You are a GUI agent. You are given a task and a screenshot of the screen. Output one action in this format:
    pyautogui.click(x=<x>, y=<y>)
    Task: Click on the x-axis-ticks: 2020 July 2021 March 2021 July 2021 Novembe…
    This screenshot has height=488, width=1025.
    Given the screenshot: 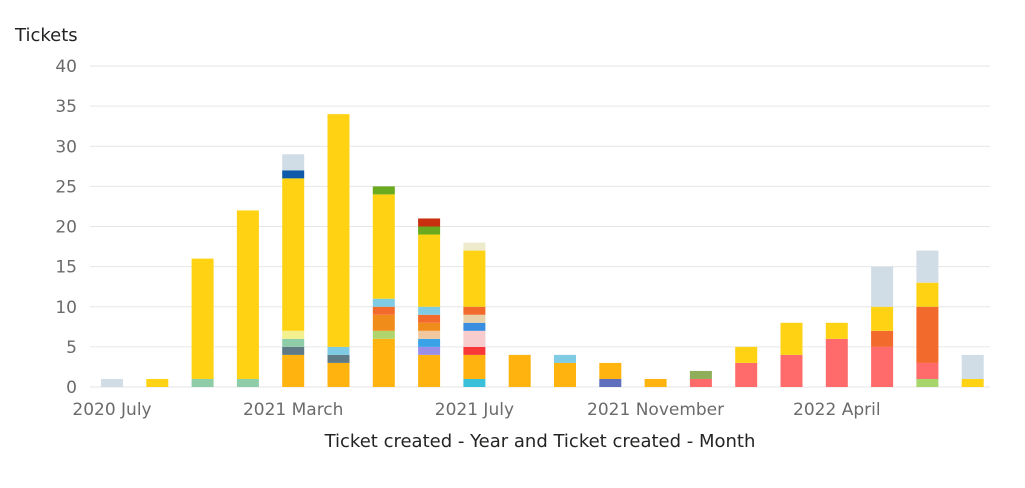 What is the action you would take?
    pyautogui.click(x=476, y=410)
    